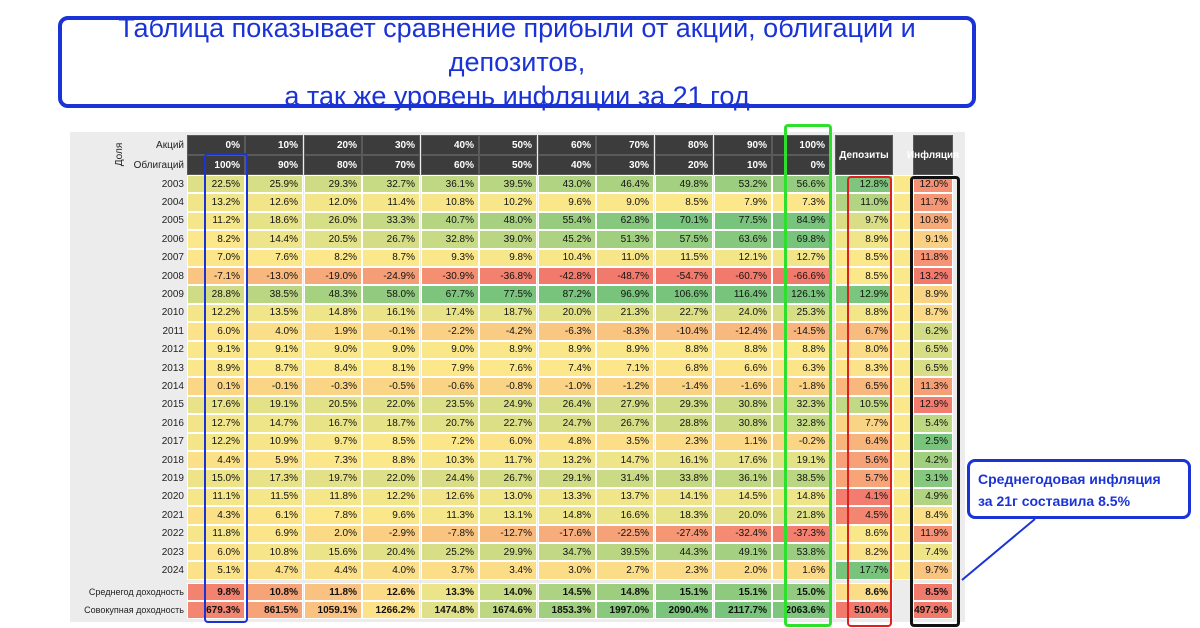 This screenshot has height=628, width=1200. I want to click on return-cell: 55.4%, so click(567, 221).